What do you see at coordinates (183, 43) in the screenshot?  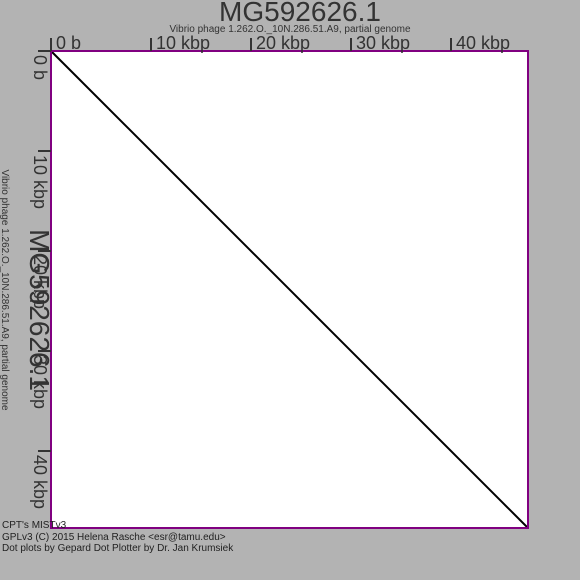 I see `x-tick-label: 10 kbp` at bounding box center [183, 43].